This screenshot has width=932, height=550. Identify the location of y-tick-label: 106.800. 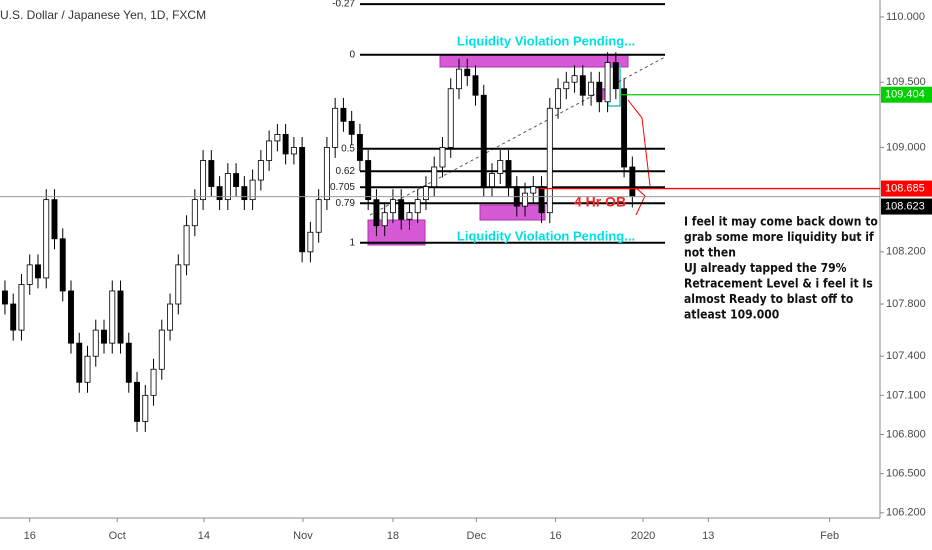
(906, 434).